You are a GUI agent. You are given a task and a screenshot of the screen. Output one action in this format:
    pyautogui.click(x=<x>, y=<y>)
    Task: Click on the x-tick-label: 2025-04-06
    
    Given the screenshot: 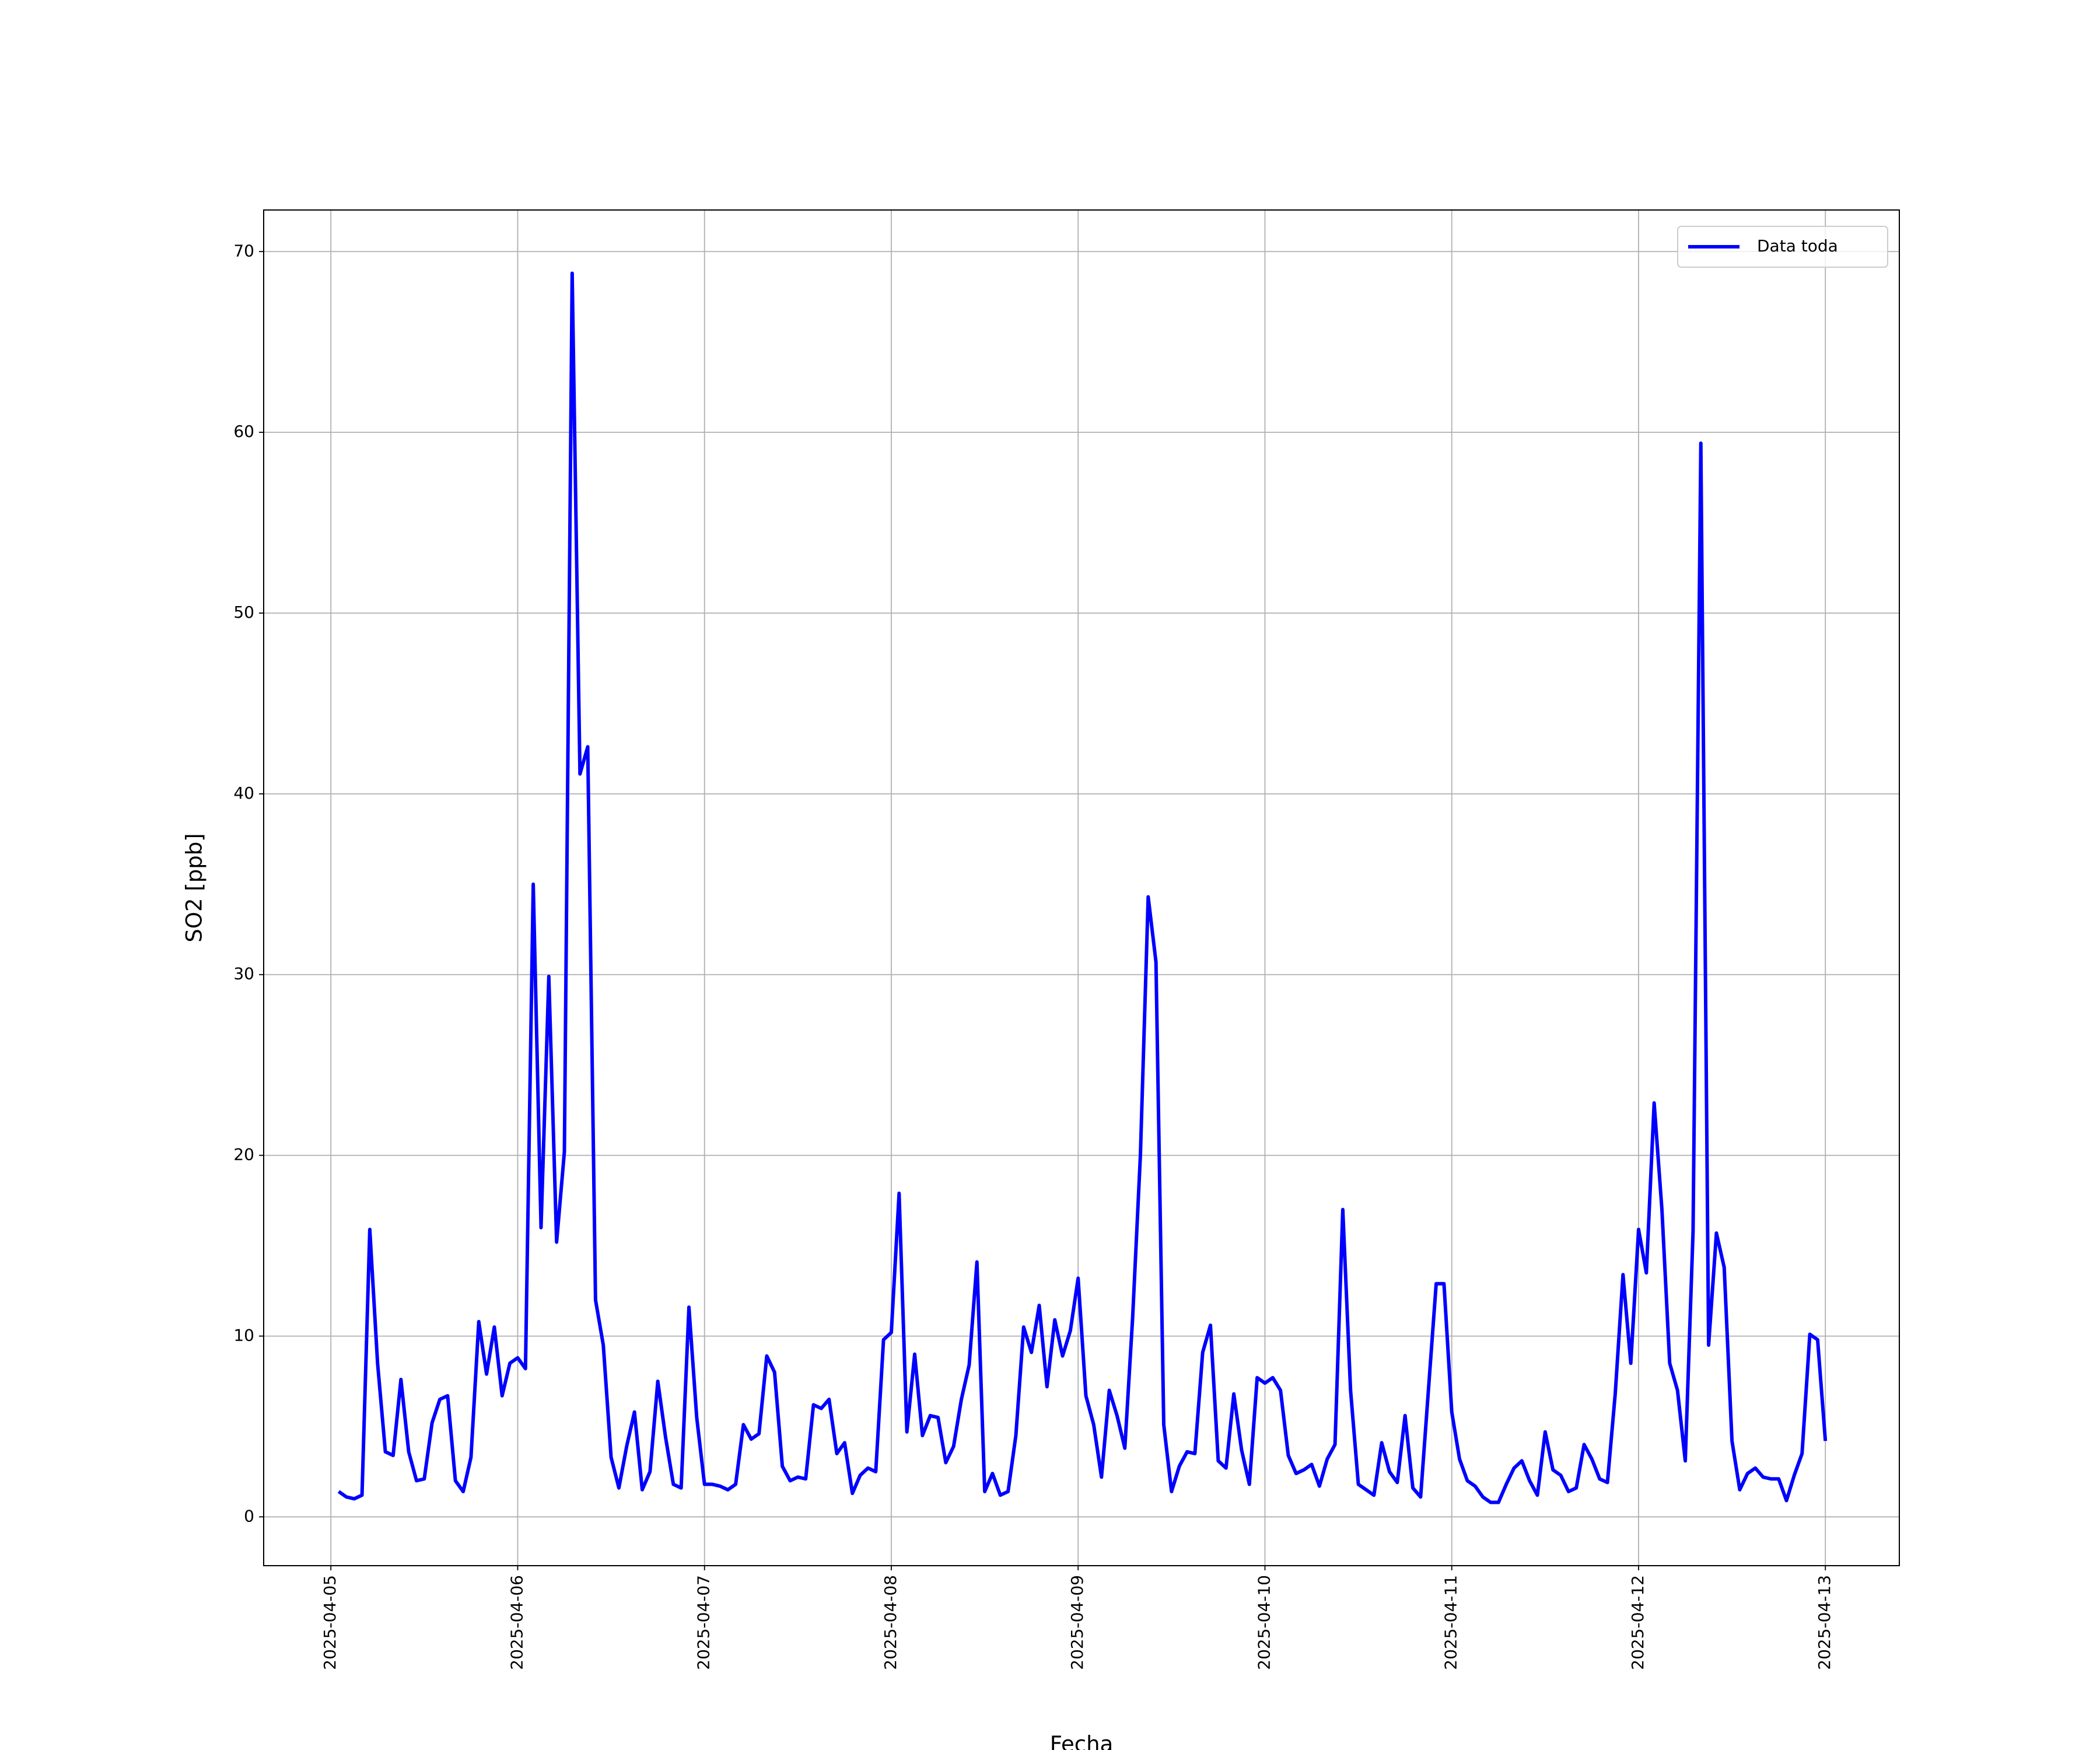 What is the action you would take?
    pyautogui.click(x=516, y=1622)
    